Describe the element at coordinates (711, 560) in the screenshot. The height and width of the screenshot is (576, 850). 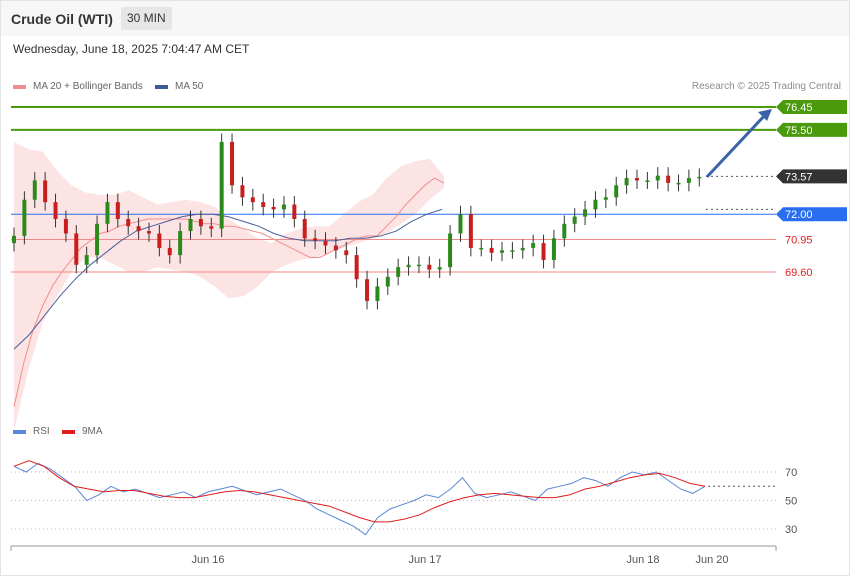
I see `x-tick-label: Jun 20` at that location.